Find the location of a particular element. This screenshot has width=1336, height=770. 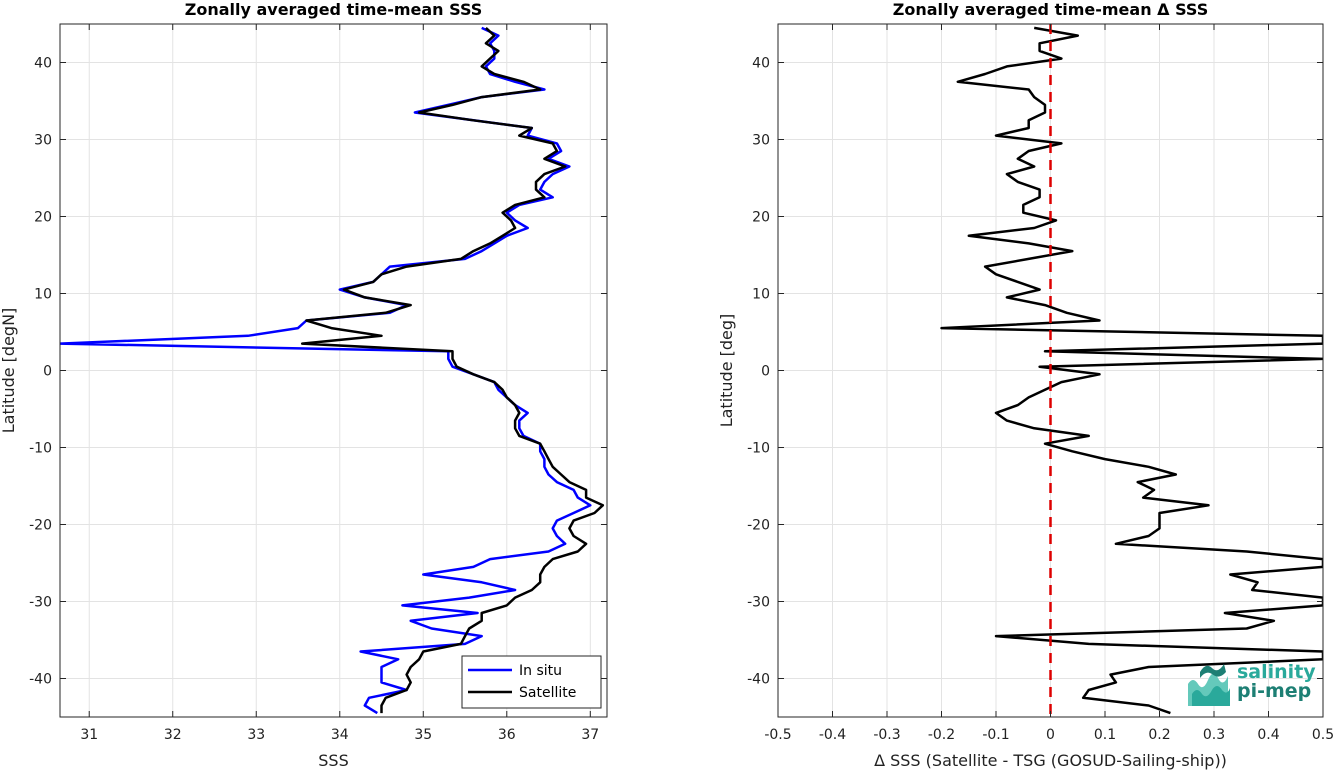

logo-wave-icon is located at coordinates (1209, 685).